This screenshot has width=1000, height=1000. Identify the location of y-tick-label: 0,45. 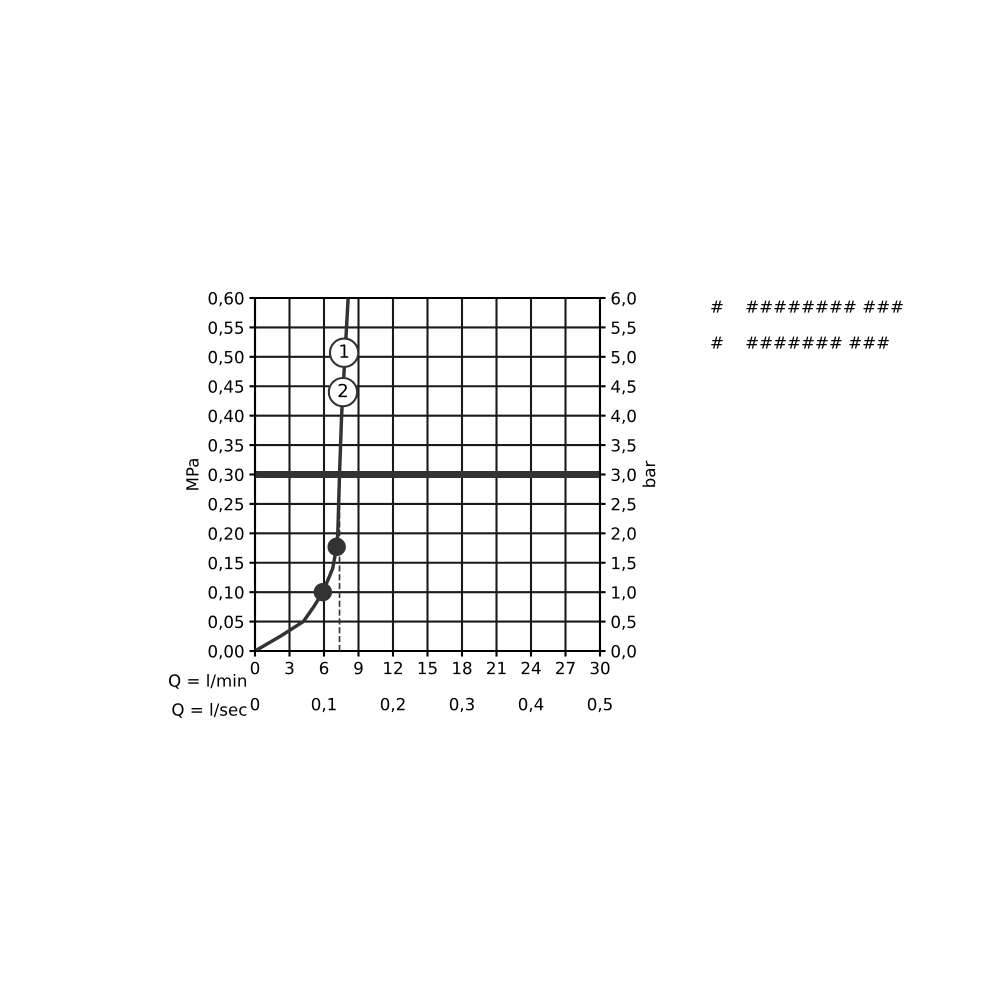
(226, 387).